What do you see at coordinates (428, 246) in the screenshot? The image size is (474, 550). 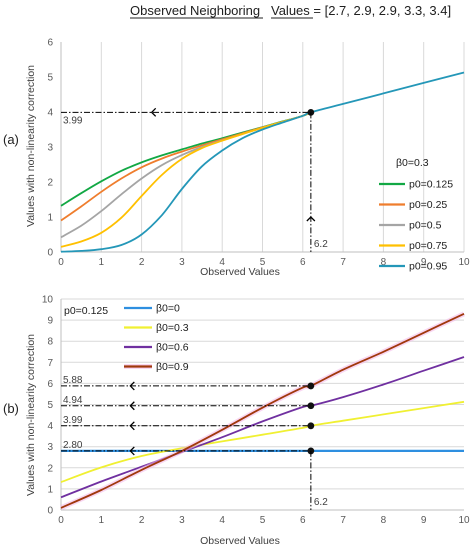 I see `legend-label: p0=0.75` at bounding box center [428, 246].